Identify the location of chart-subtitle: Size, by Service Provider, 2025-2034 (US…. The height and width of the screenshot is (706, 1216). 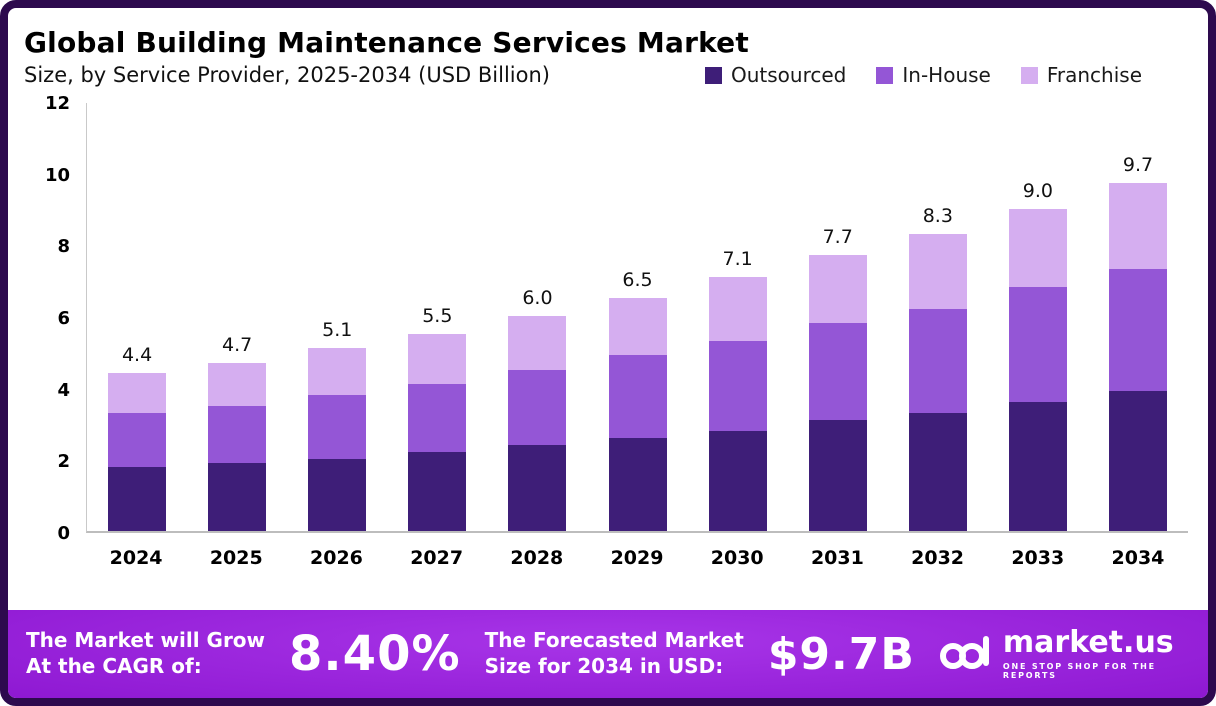
(287, 75).